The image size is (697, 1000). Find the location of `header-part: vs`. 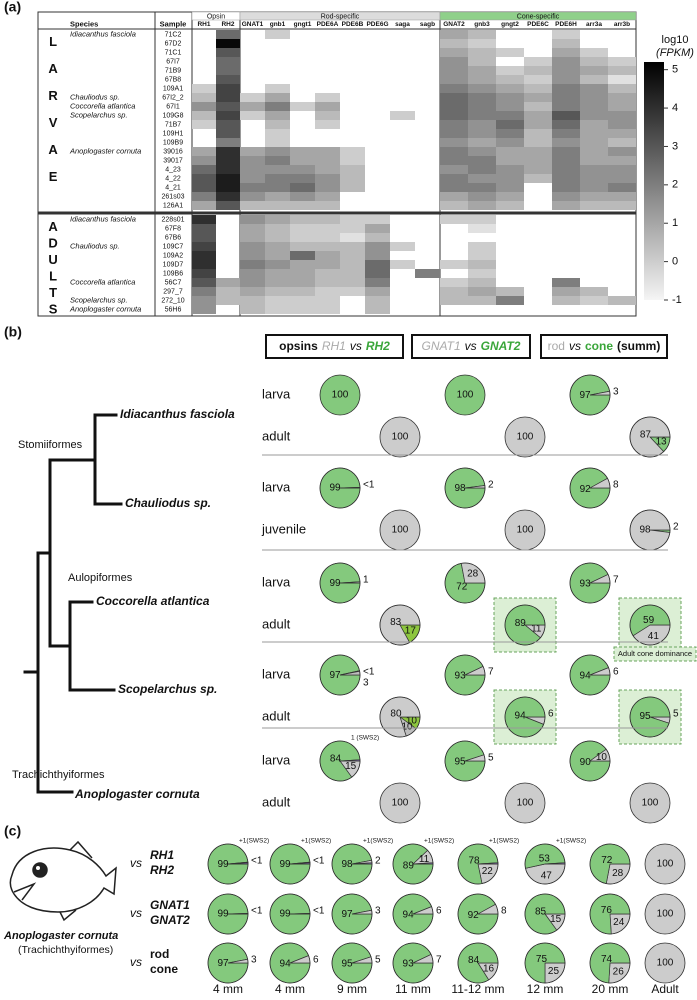

header-part: vs is located at coordinates (471, 346).